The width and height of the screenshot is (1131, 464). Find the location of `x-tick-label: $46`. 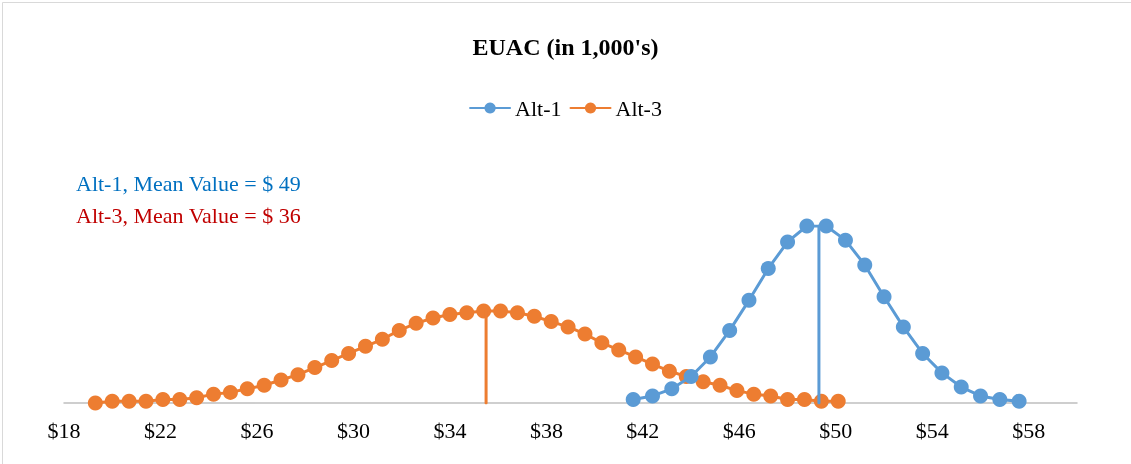

x-tick-label: $46 is located at coordinates (739, 430).